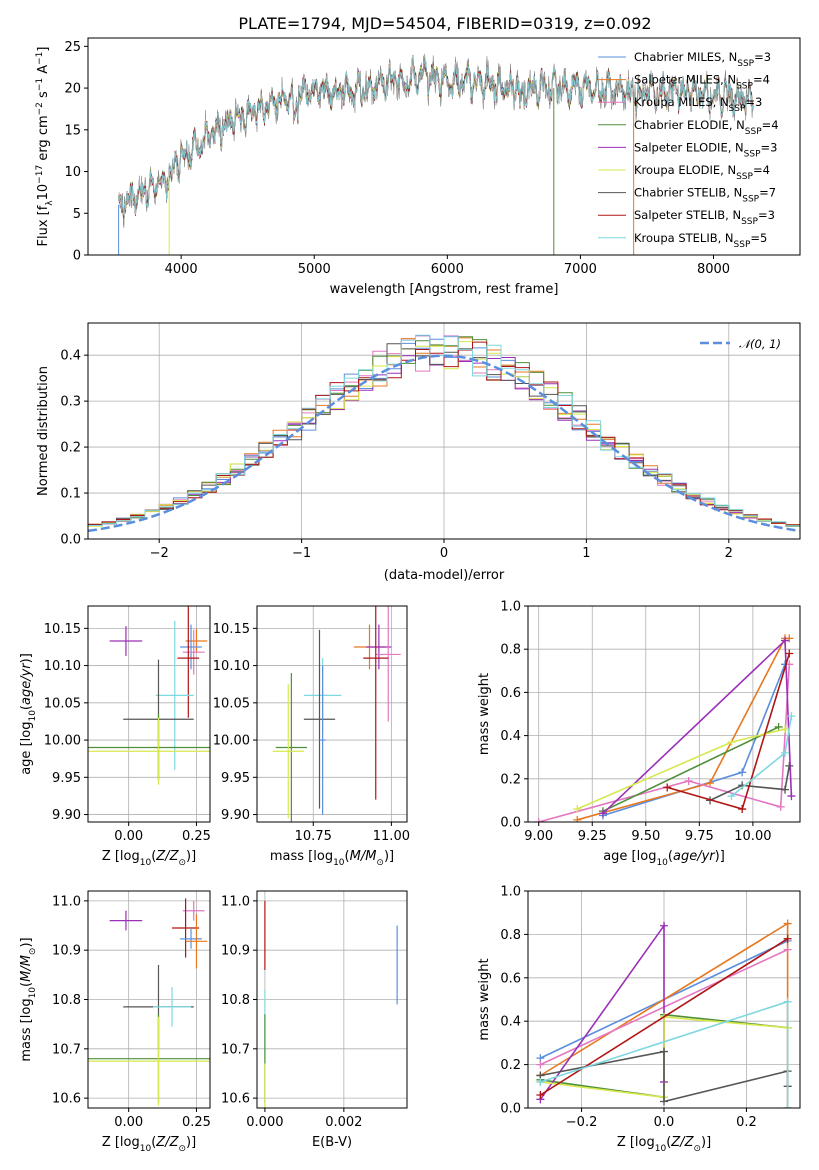 This screenshot has width=819, height=1170. What do you see at coordinates (66, 1099) in the screenshot?
I see `y-tick-label: 10.6` at bounding box center [66, 1099].